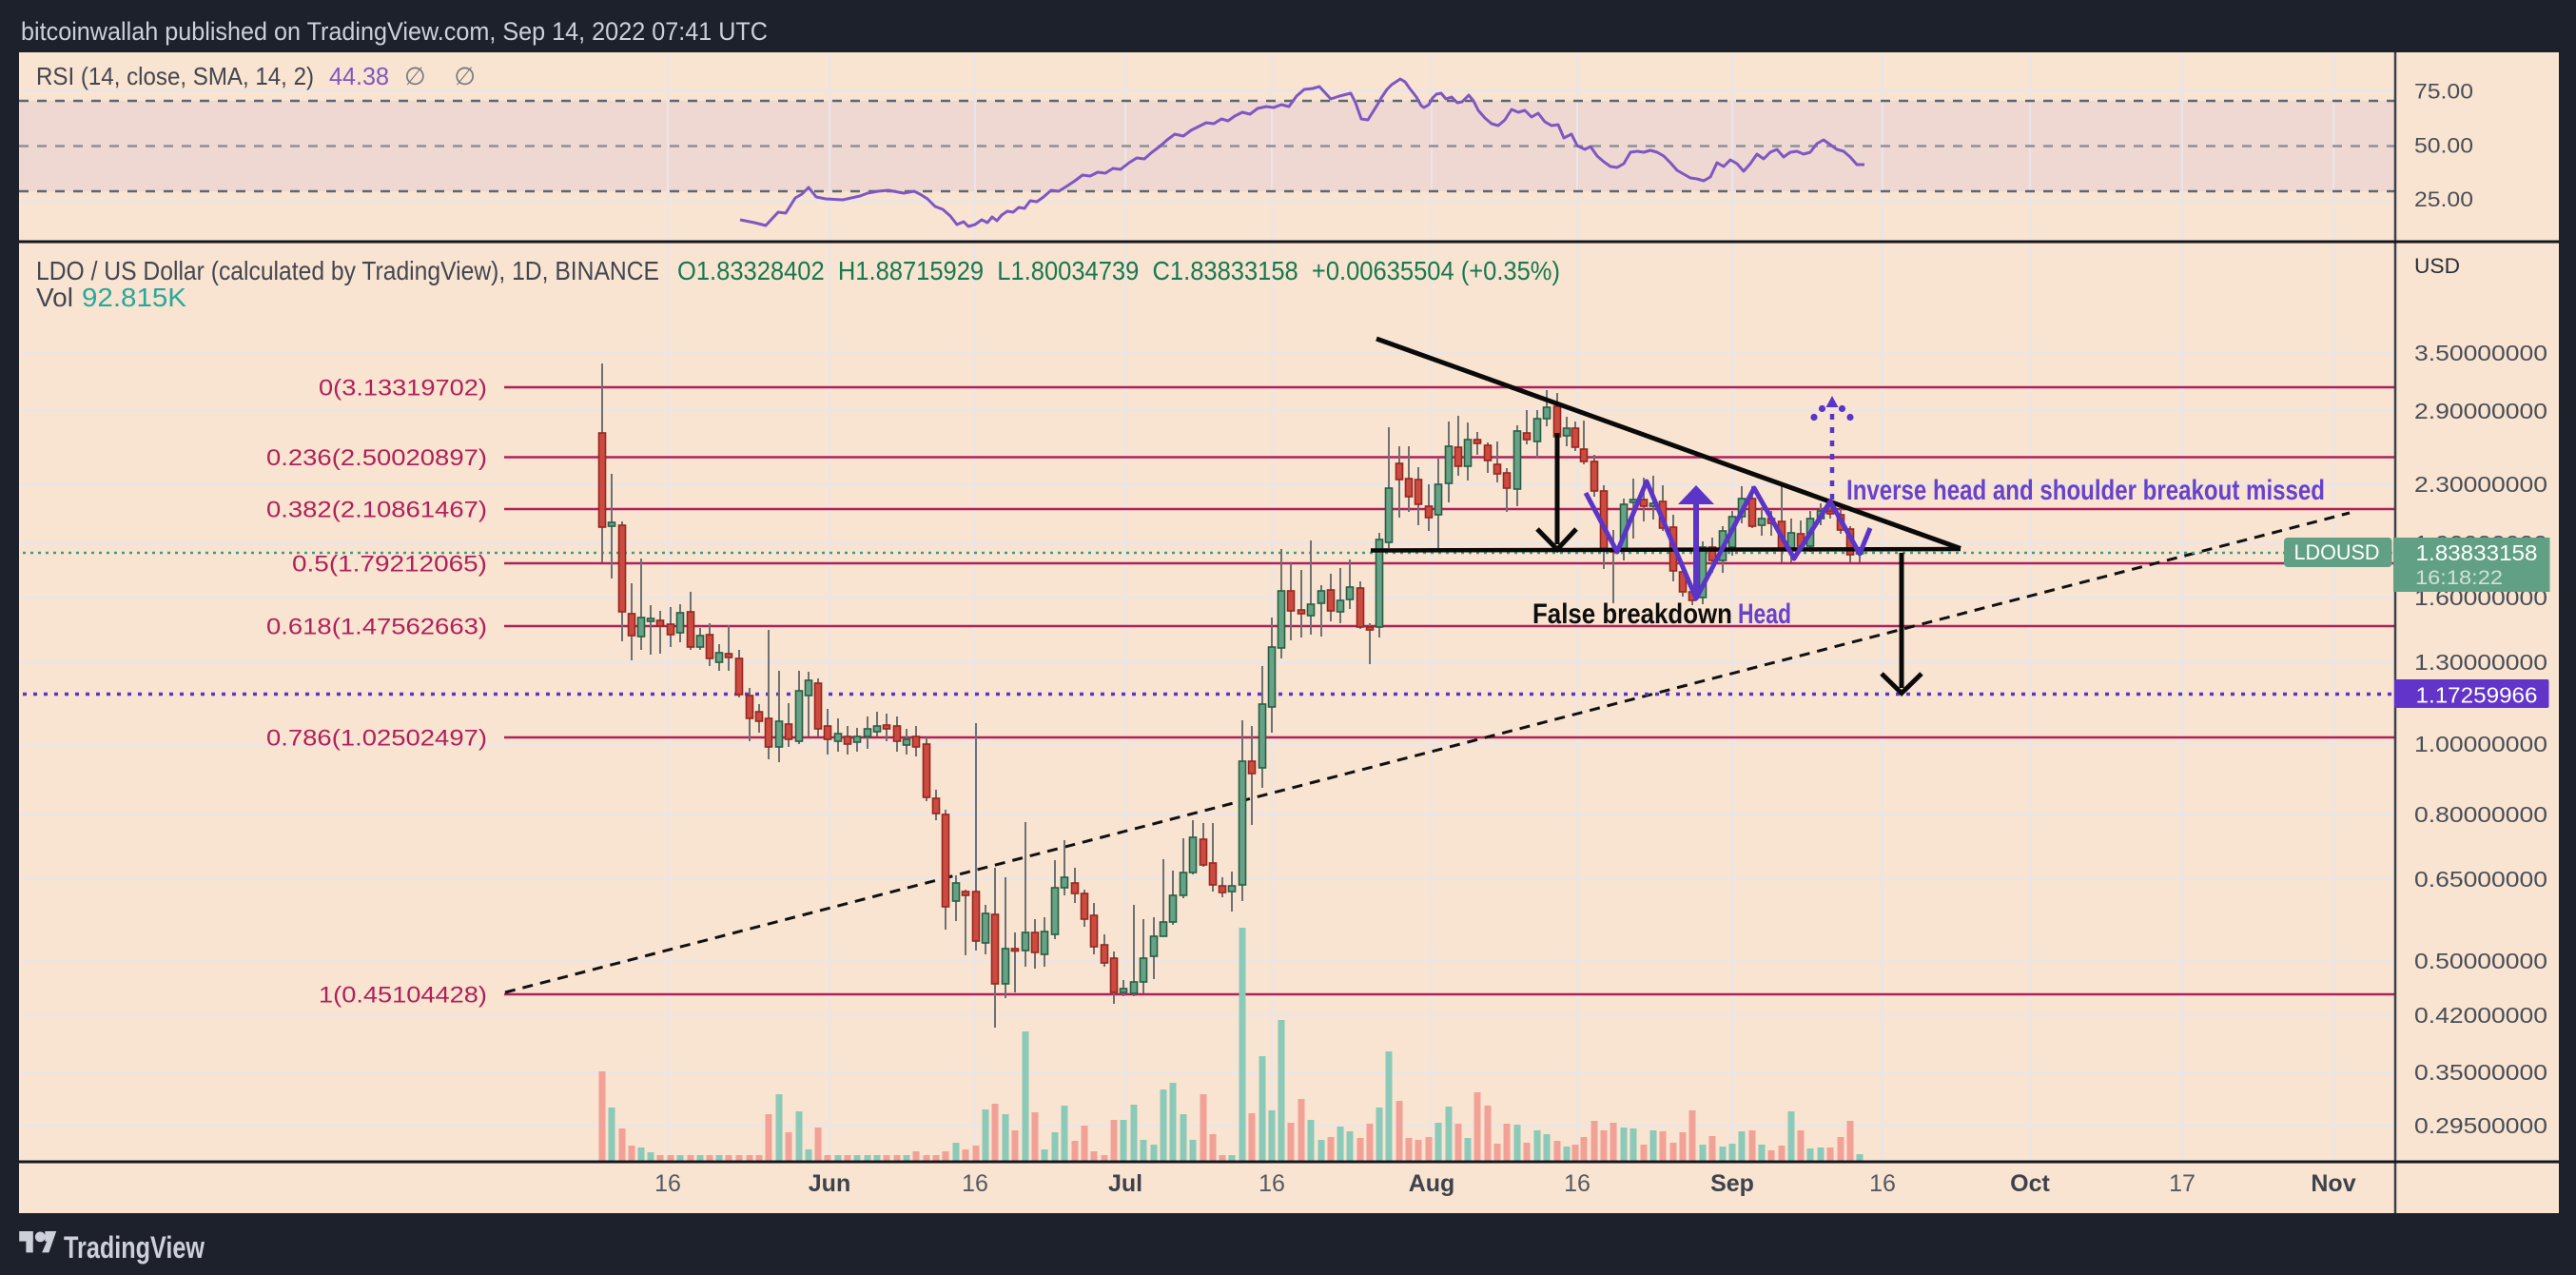  I want to click on svg-text: 17, so click(2182, 1184).